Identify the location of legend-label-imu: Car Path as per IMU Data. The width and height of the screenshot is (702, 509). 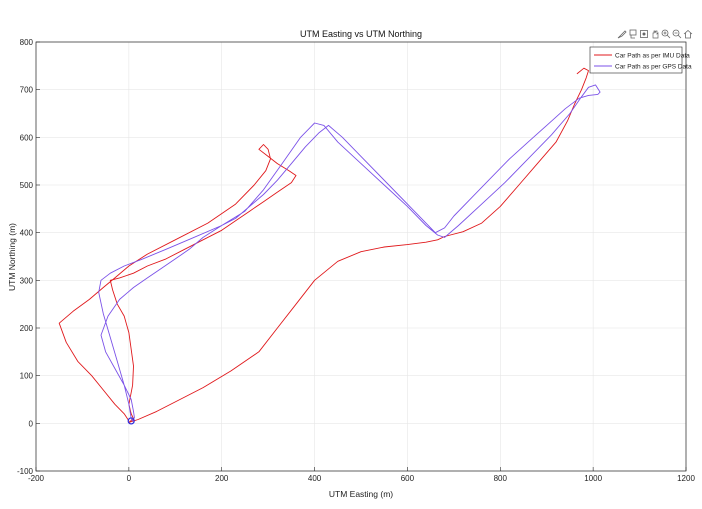
(652, 56).